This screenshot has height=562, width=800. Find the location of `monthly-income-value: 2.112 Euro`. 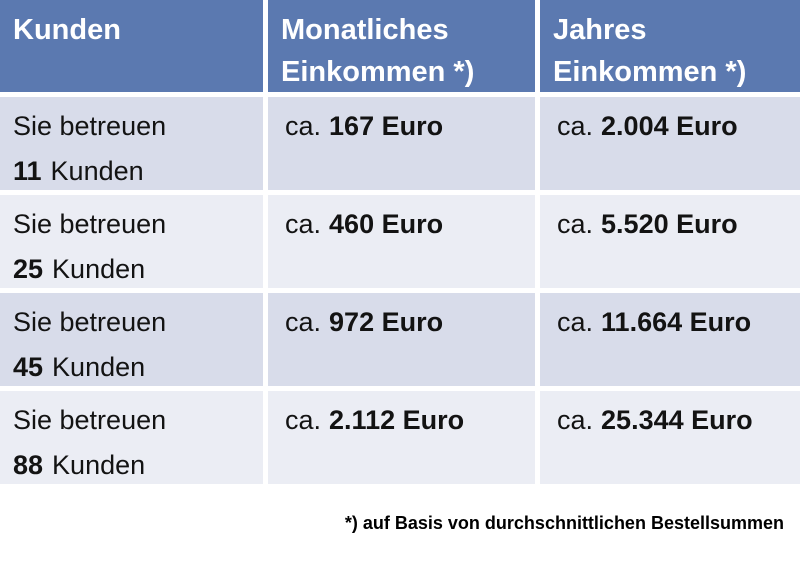

monthly-income-value: 2.112 Euro is located at coordinates (397, 420).